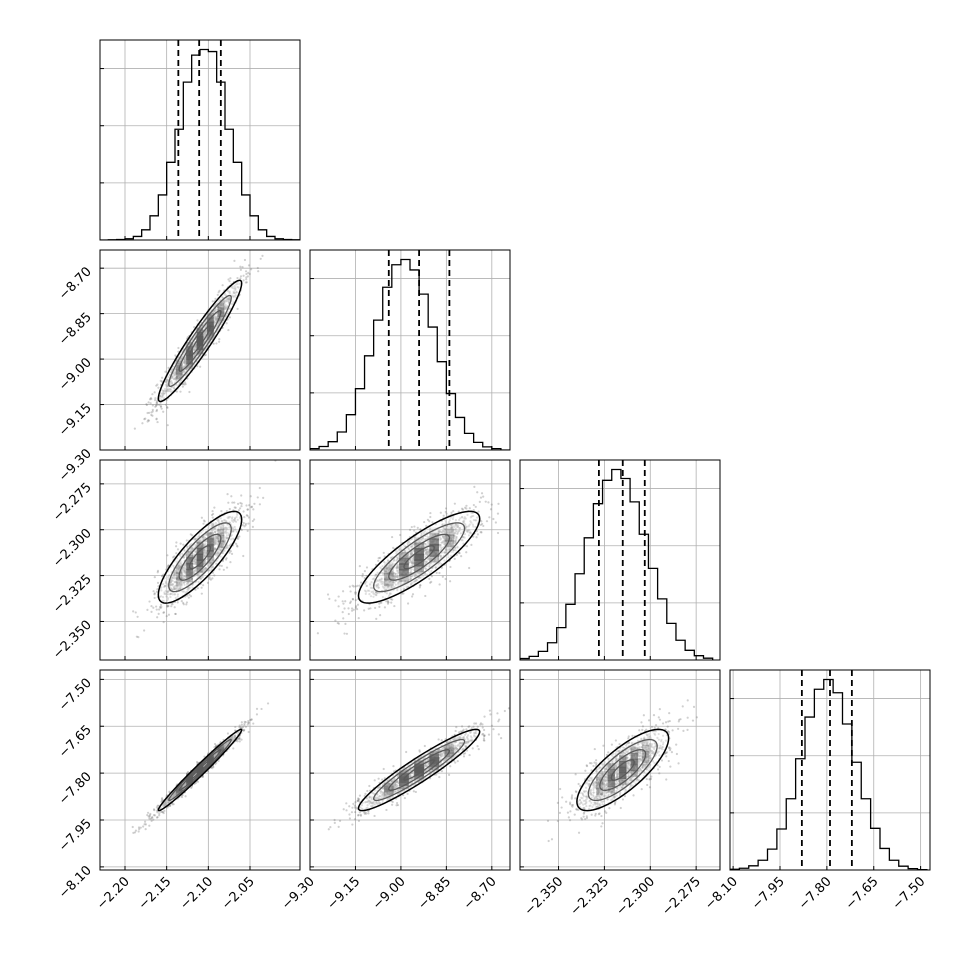 This screenshot has width=970, height=970. Describe the element at coordinates (75, 374) in the screenshot. I see `y-tick-label: −9.00` at that location.